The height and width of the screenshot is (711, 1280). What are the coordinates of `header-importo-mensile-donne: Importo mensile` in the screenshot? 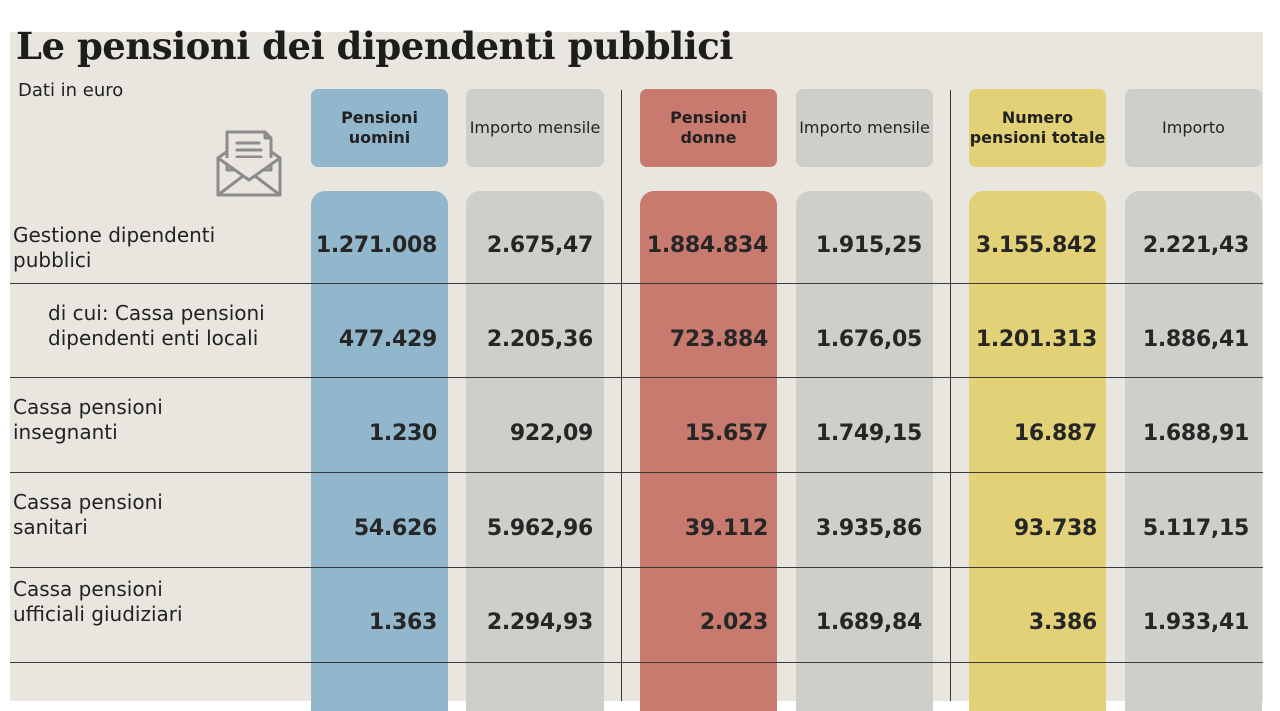 It's located at (864, 128).